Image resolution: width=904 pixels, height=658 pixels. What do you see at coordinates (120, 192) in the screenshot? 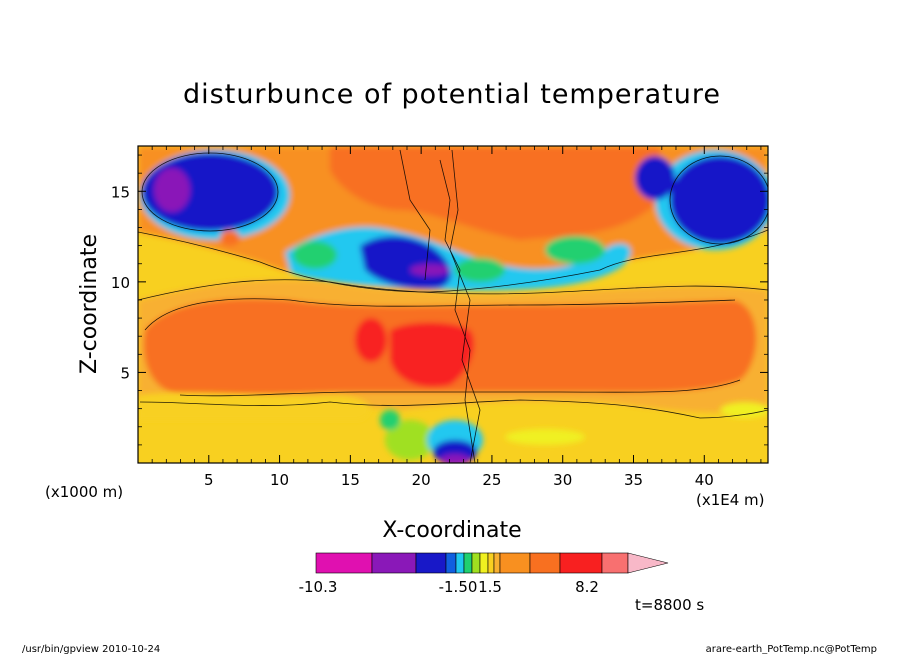
I see `y-tick-label: 15` at bounding box center [120, 192].